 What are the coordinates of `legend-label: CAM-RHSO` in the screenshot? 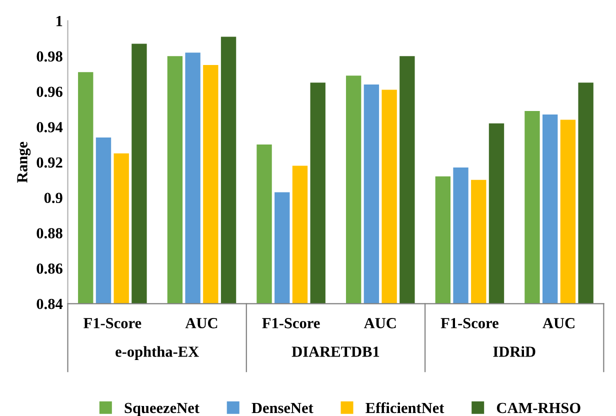 It's located at (538, 408).